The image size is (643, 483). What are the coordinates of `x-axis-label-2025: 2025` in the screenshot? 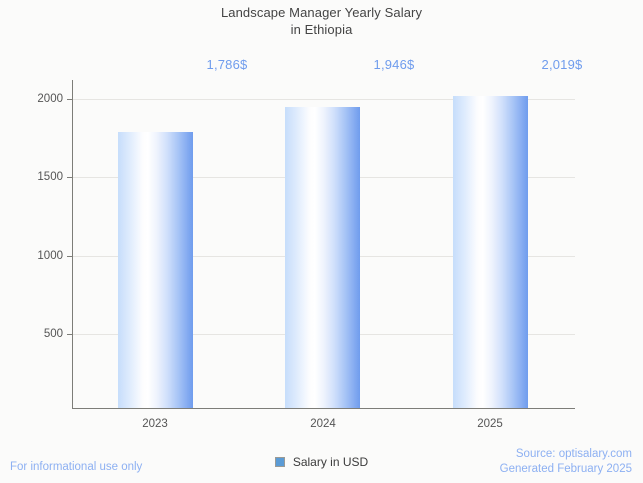 It's located at (490, 424).